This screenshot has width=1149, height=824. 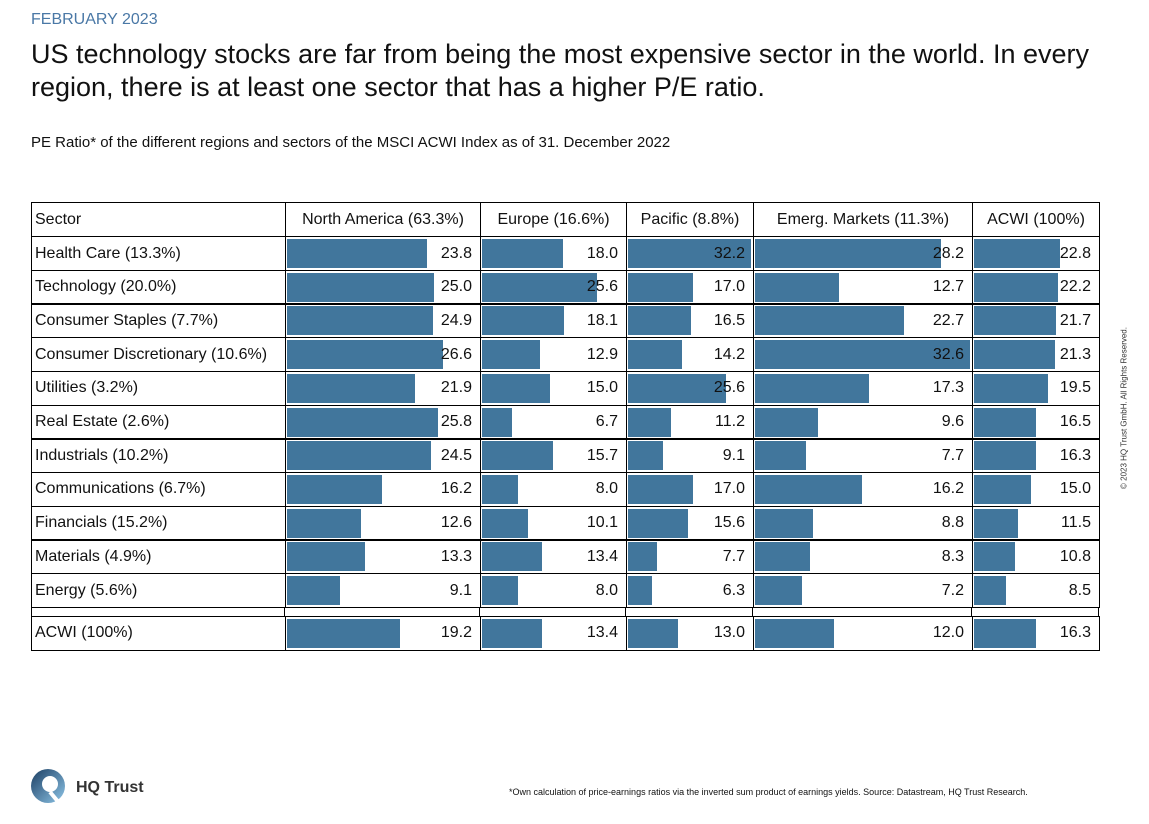 What do you see at coordinates (151, 354) in the screenshot?
I see `row-label: Consumer Discretionary (10.6%)` at bounding box center [151, 354].